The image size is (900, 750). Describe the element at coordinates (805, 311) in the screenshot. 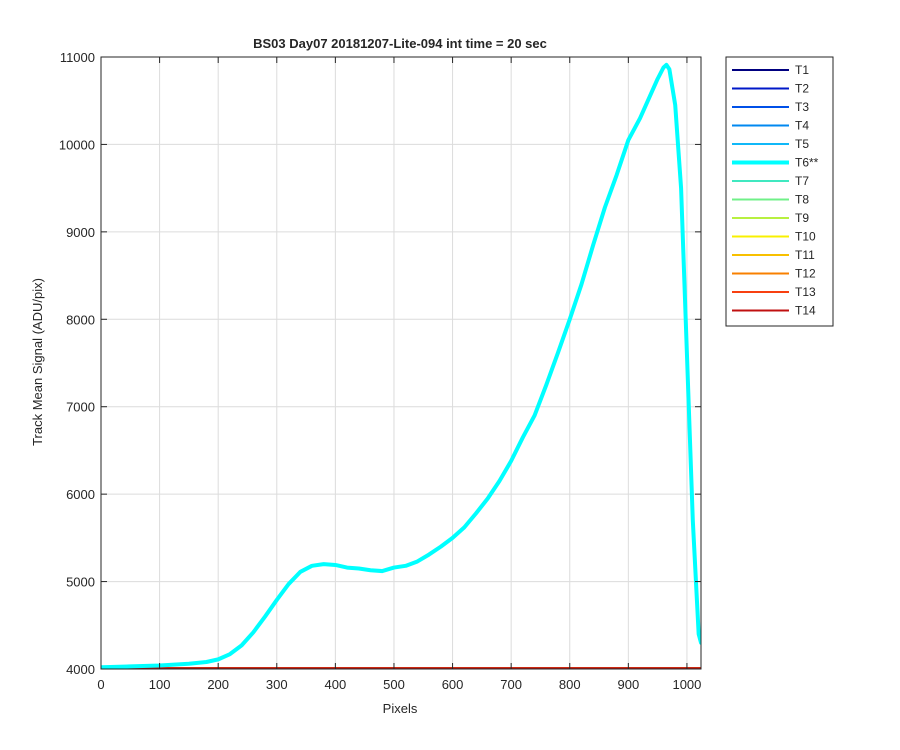

I see `legend-label-t14: T14` at that location.